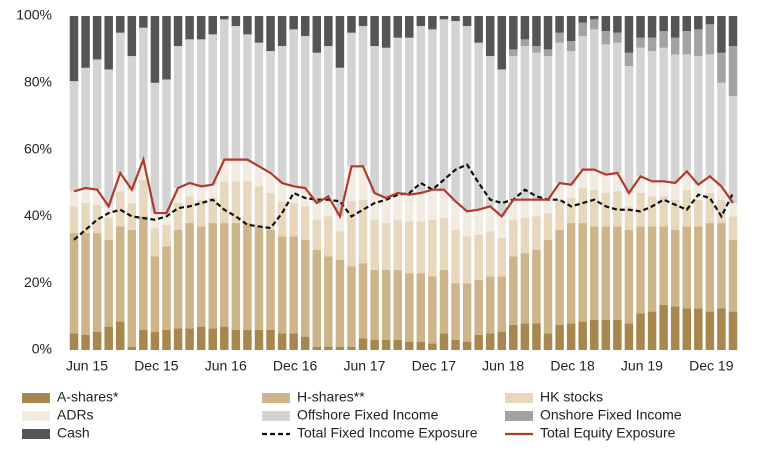  I want to click on x-tick-label: Jun 15, so click(87, 366).